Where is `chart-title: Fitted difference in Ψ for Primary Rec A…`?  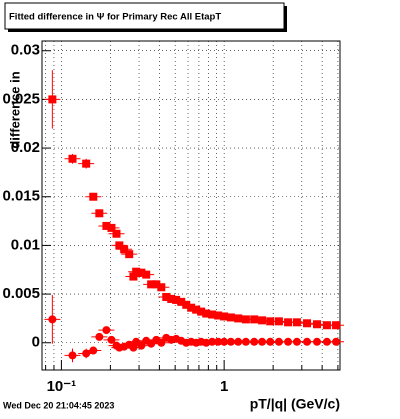
chart-title: Fitted difference in Ψ for Primary Rec A… is located at coordinates (115, 17).